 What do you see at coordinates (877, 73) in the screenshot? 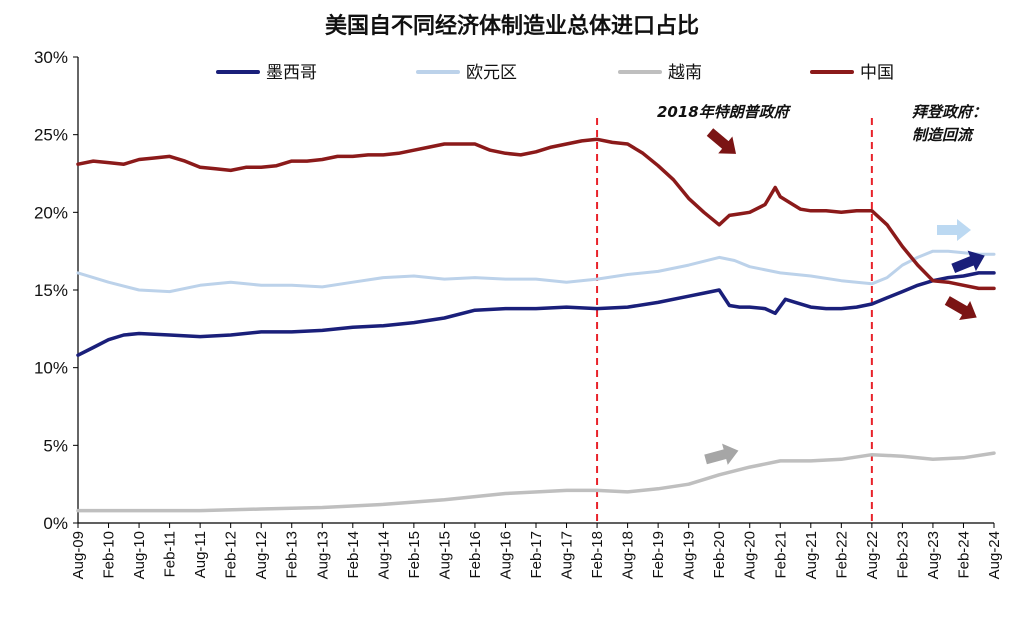
I see `legend-label-3: 中国` at bounding box center [877, 73].